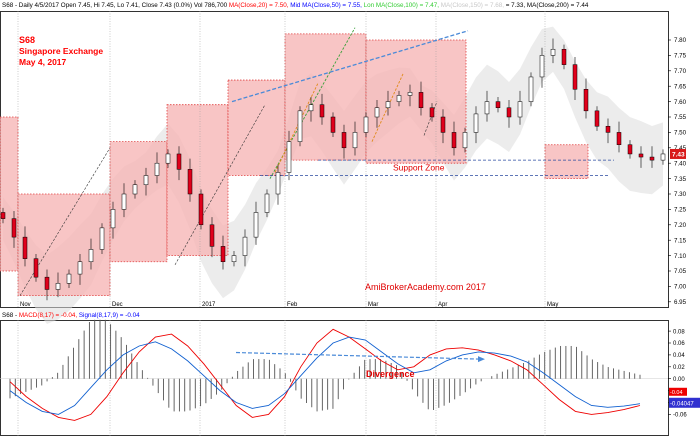 The height and width of the screenshot is (436, 700). Describe the element at coordinates (61, 51) in the screenshot. I see `exchange-label: Singapore Exchange` at that location.